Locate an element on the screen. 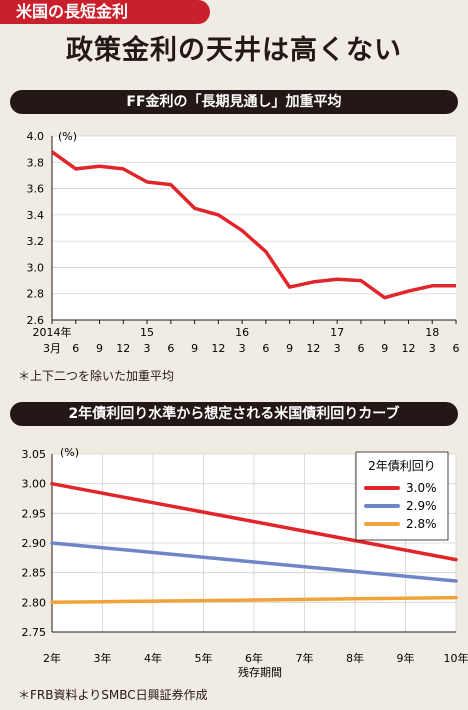  chart2-x-axis-label: 残存期間 is located at coordinates (260, 672).